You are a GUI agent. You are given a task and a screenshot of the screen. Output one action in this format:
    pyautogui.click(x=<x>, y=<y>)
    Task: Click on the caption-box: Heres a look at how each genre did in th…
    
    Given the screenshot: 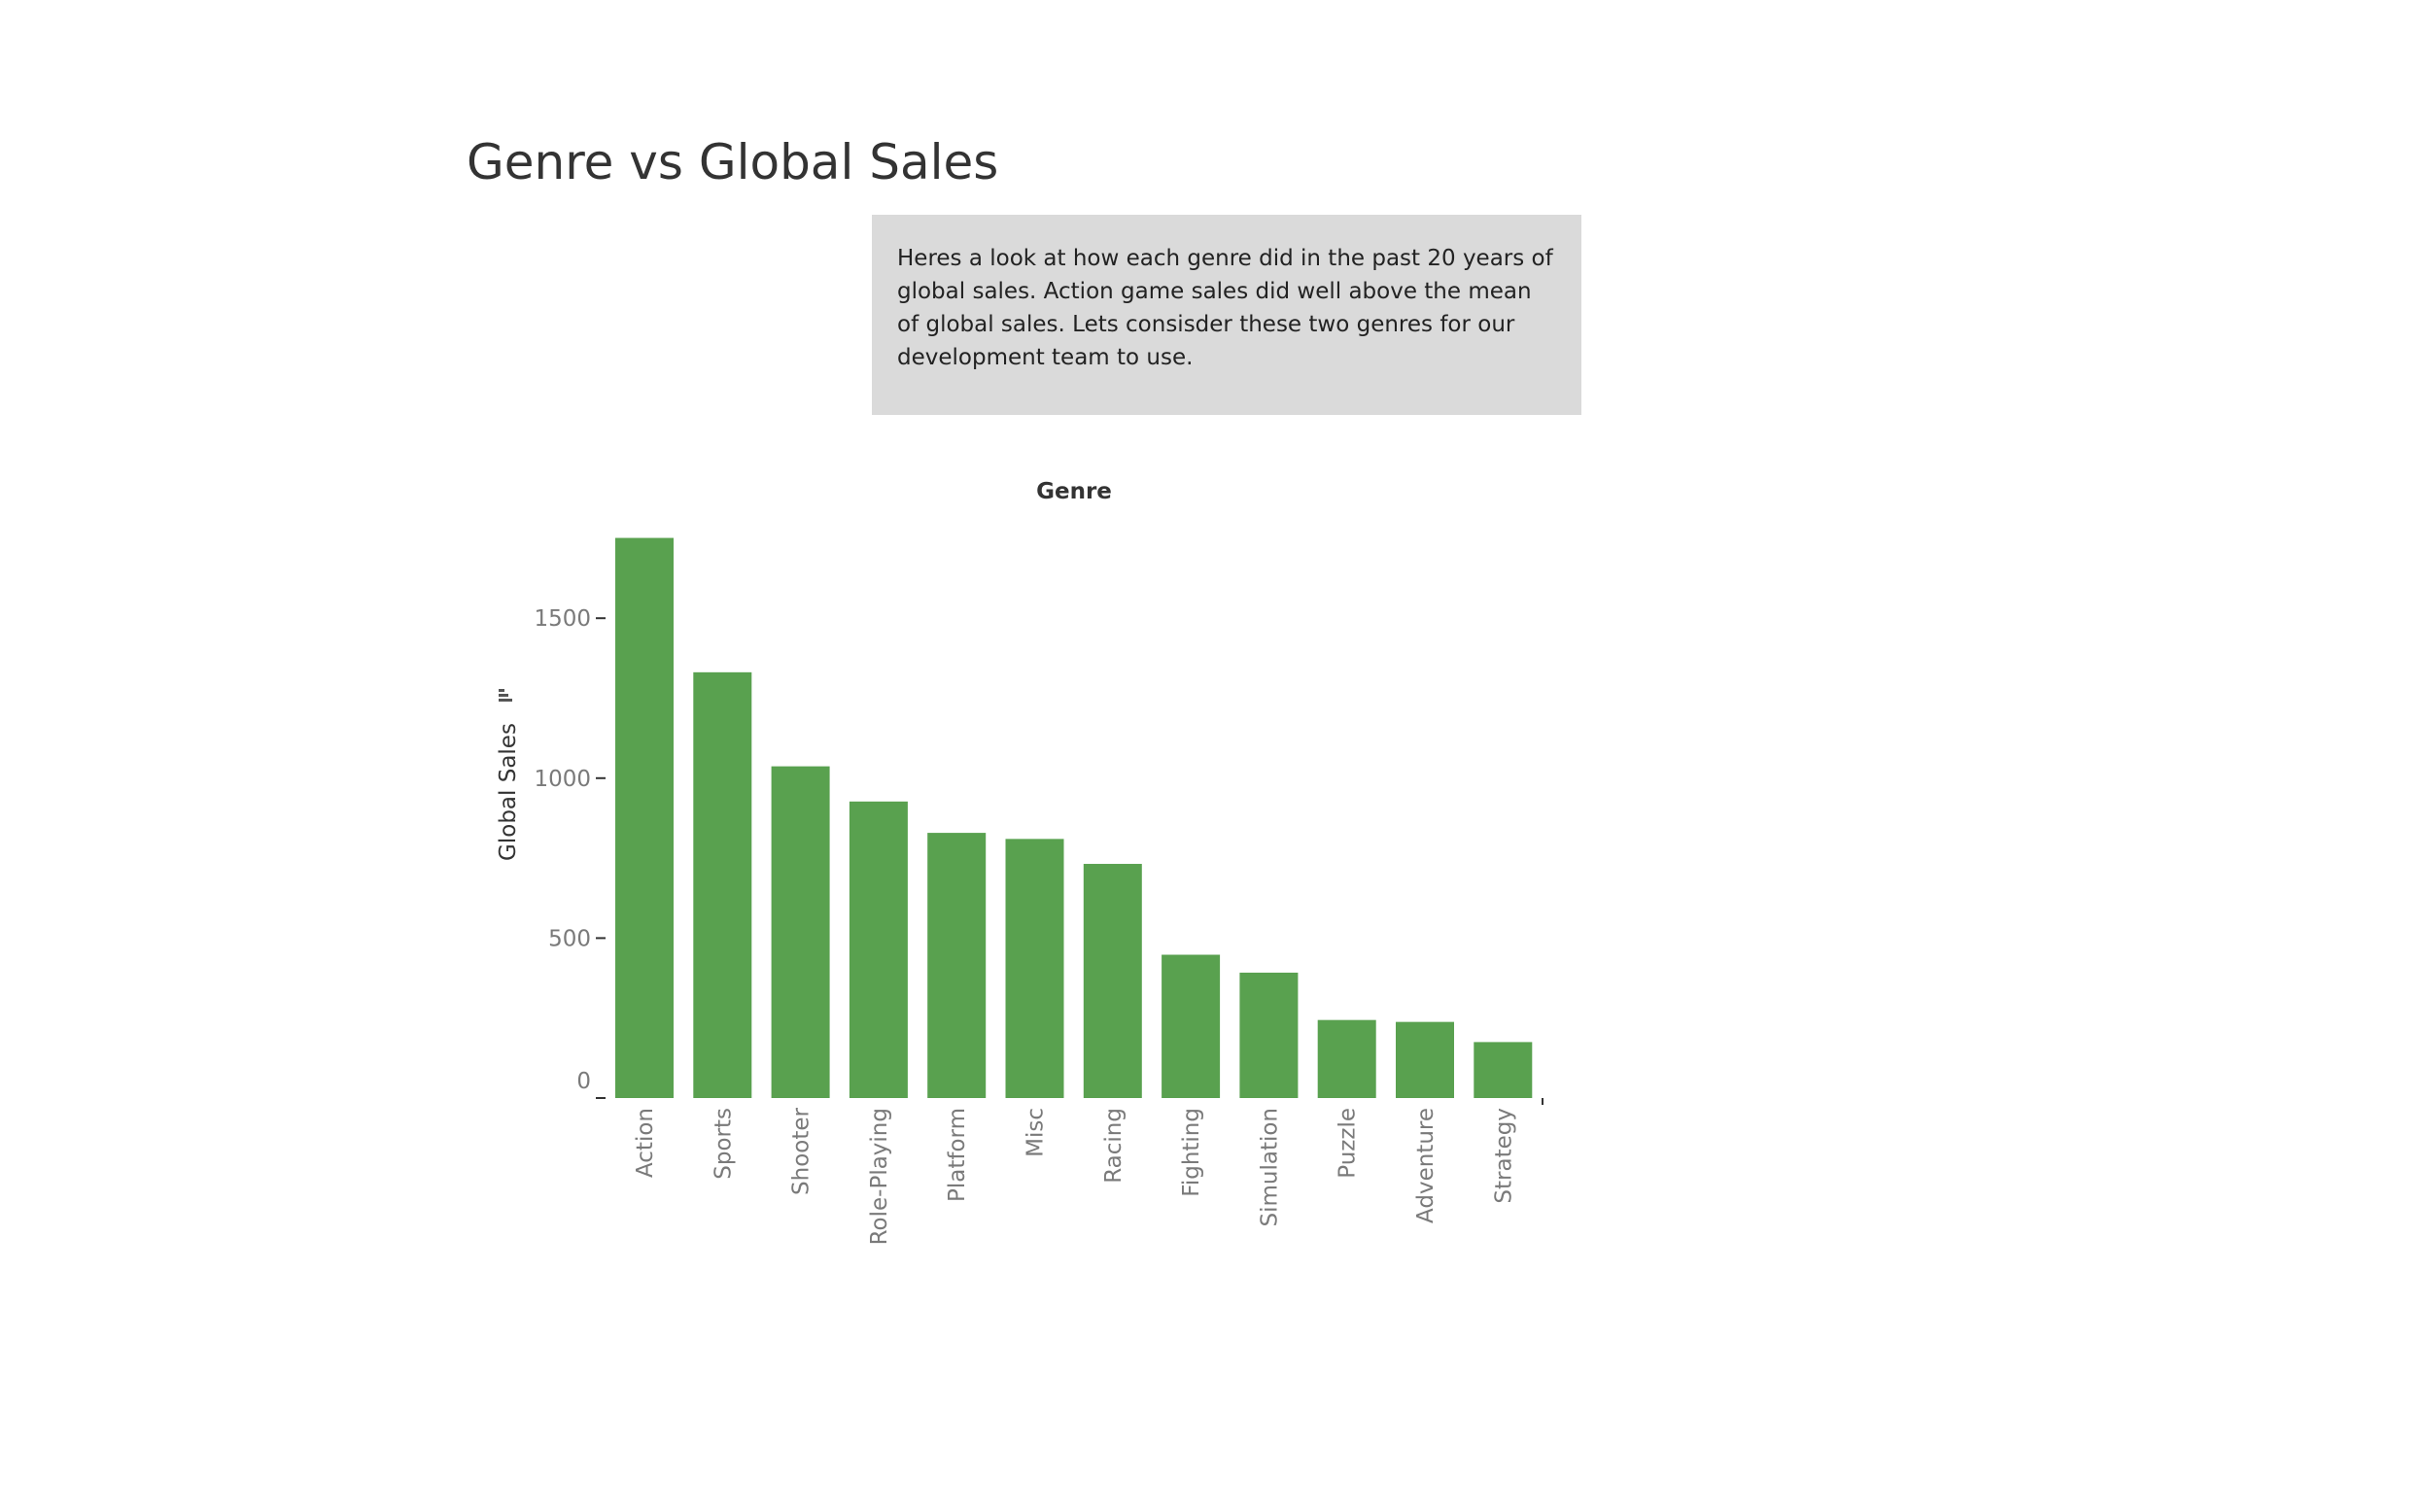 What is the action you would take?
    pyautogui.click(x=1227, y=315)
    